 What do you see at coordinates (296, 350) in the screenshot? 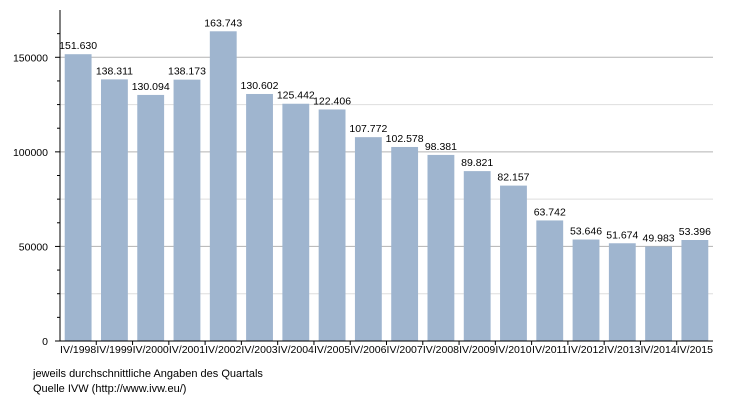
I see `x-tick-label: IV/2004` at bounding box center [296, 350].